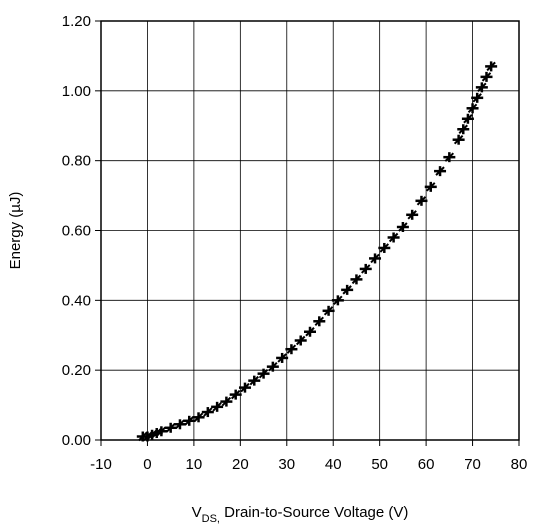 This screenshot has height=531, width=535. I want to click on y-tick-label: 0.20, so click(76, 370).